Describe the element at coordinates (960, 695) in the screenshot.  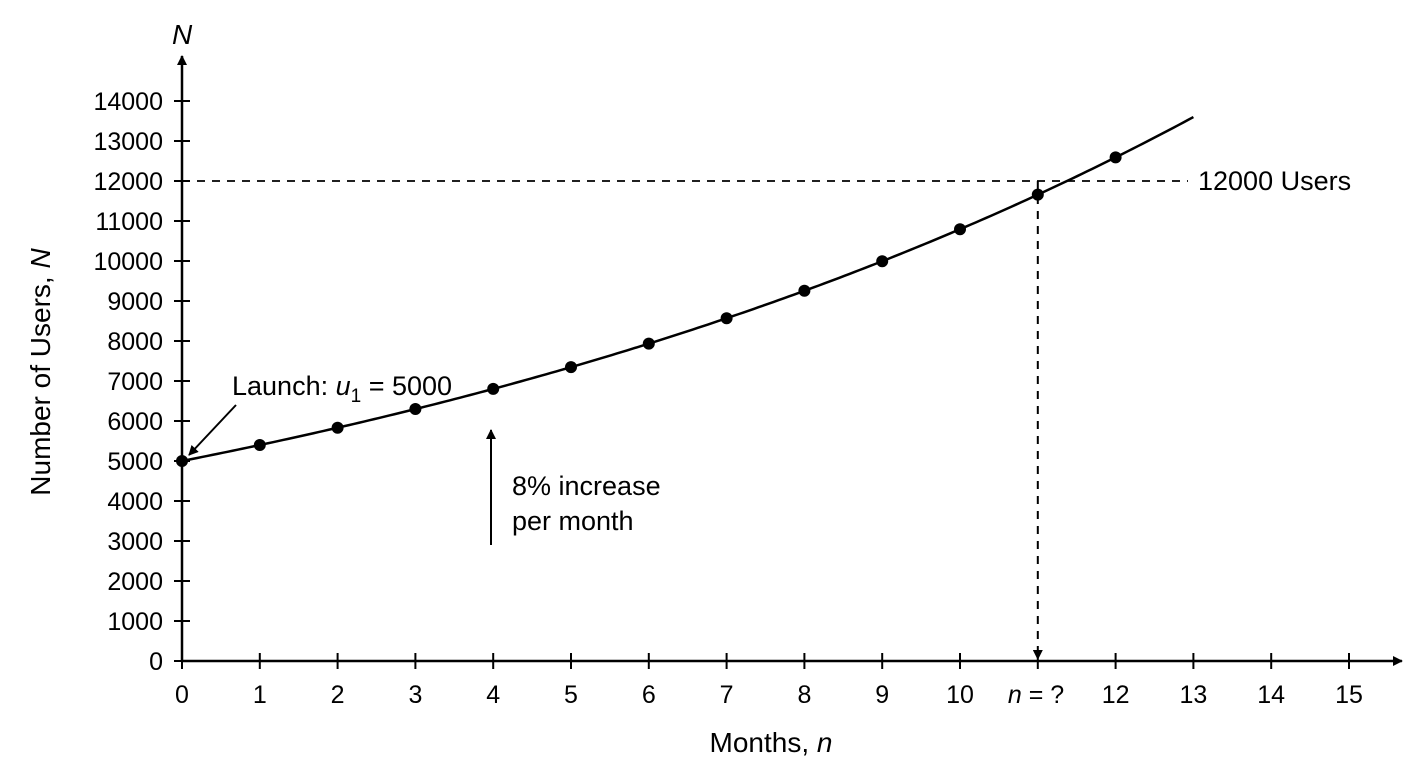
I see `x-tick-label: 10` at that location.